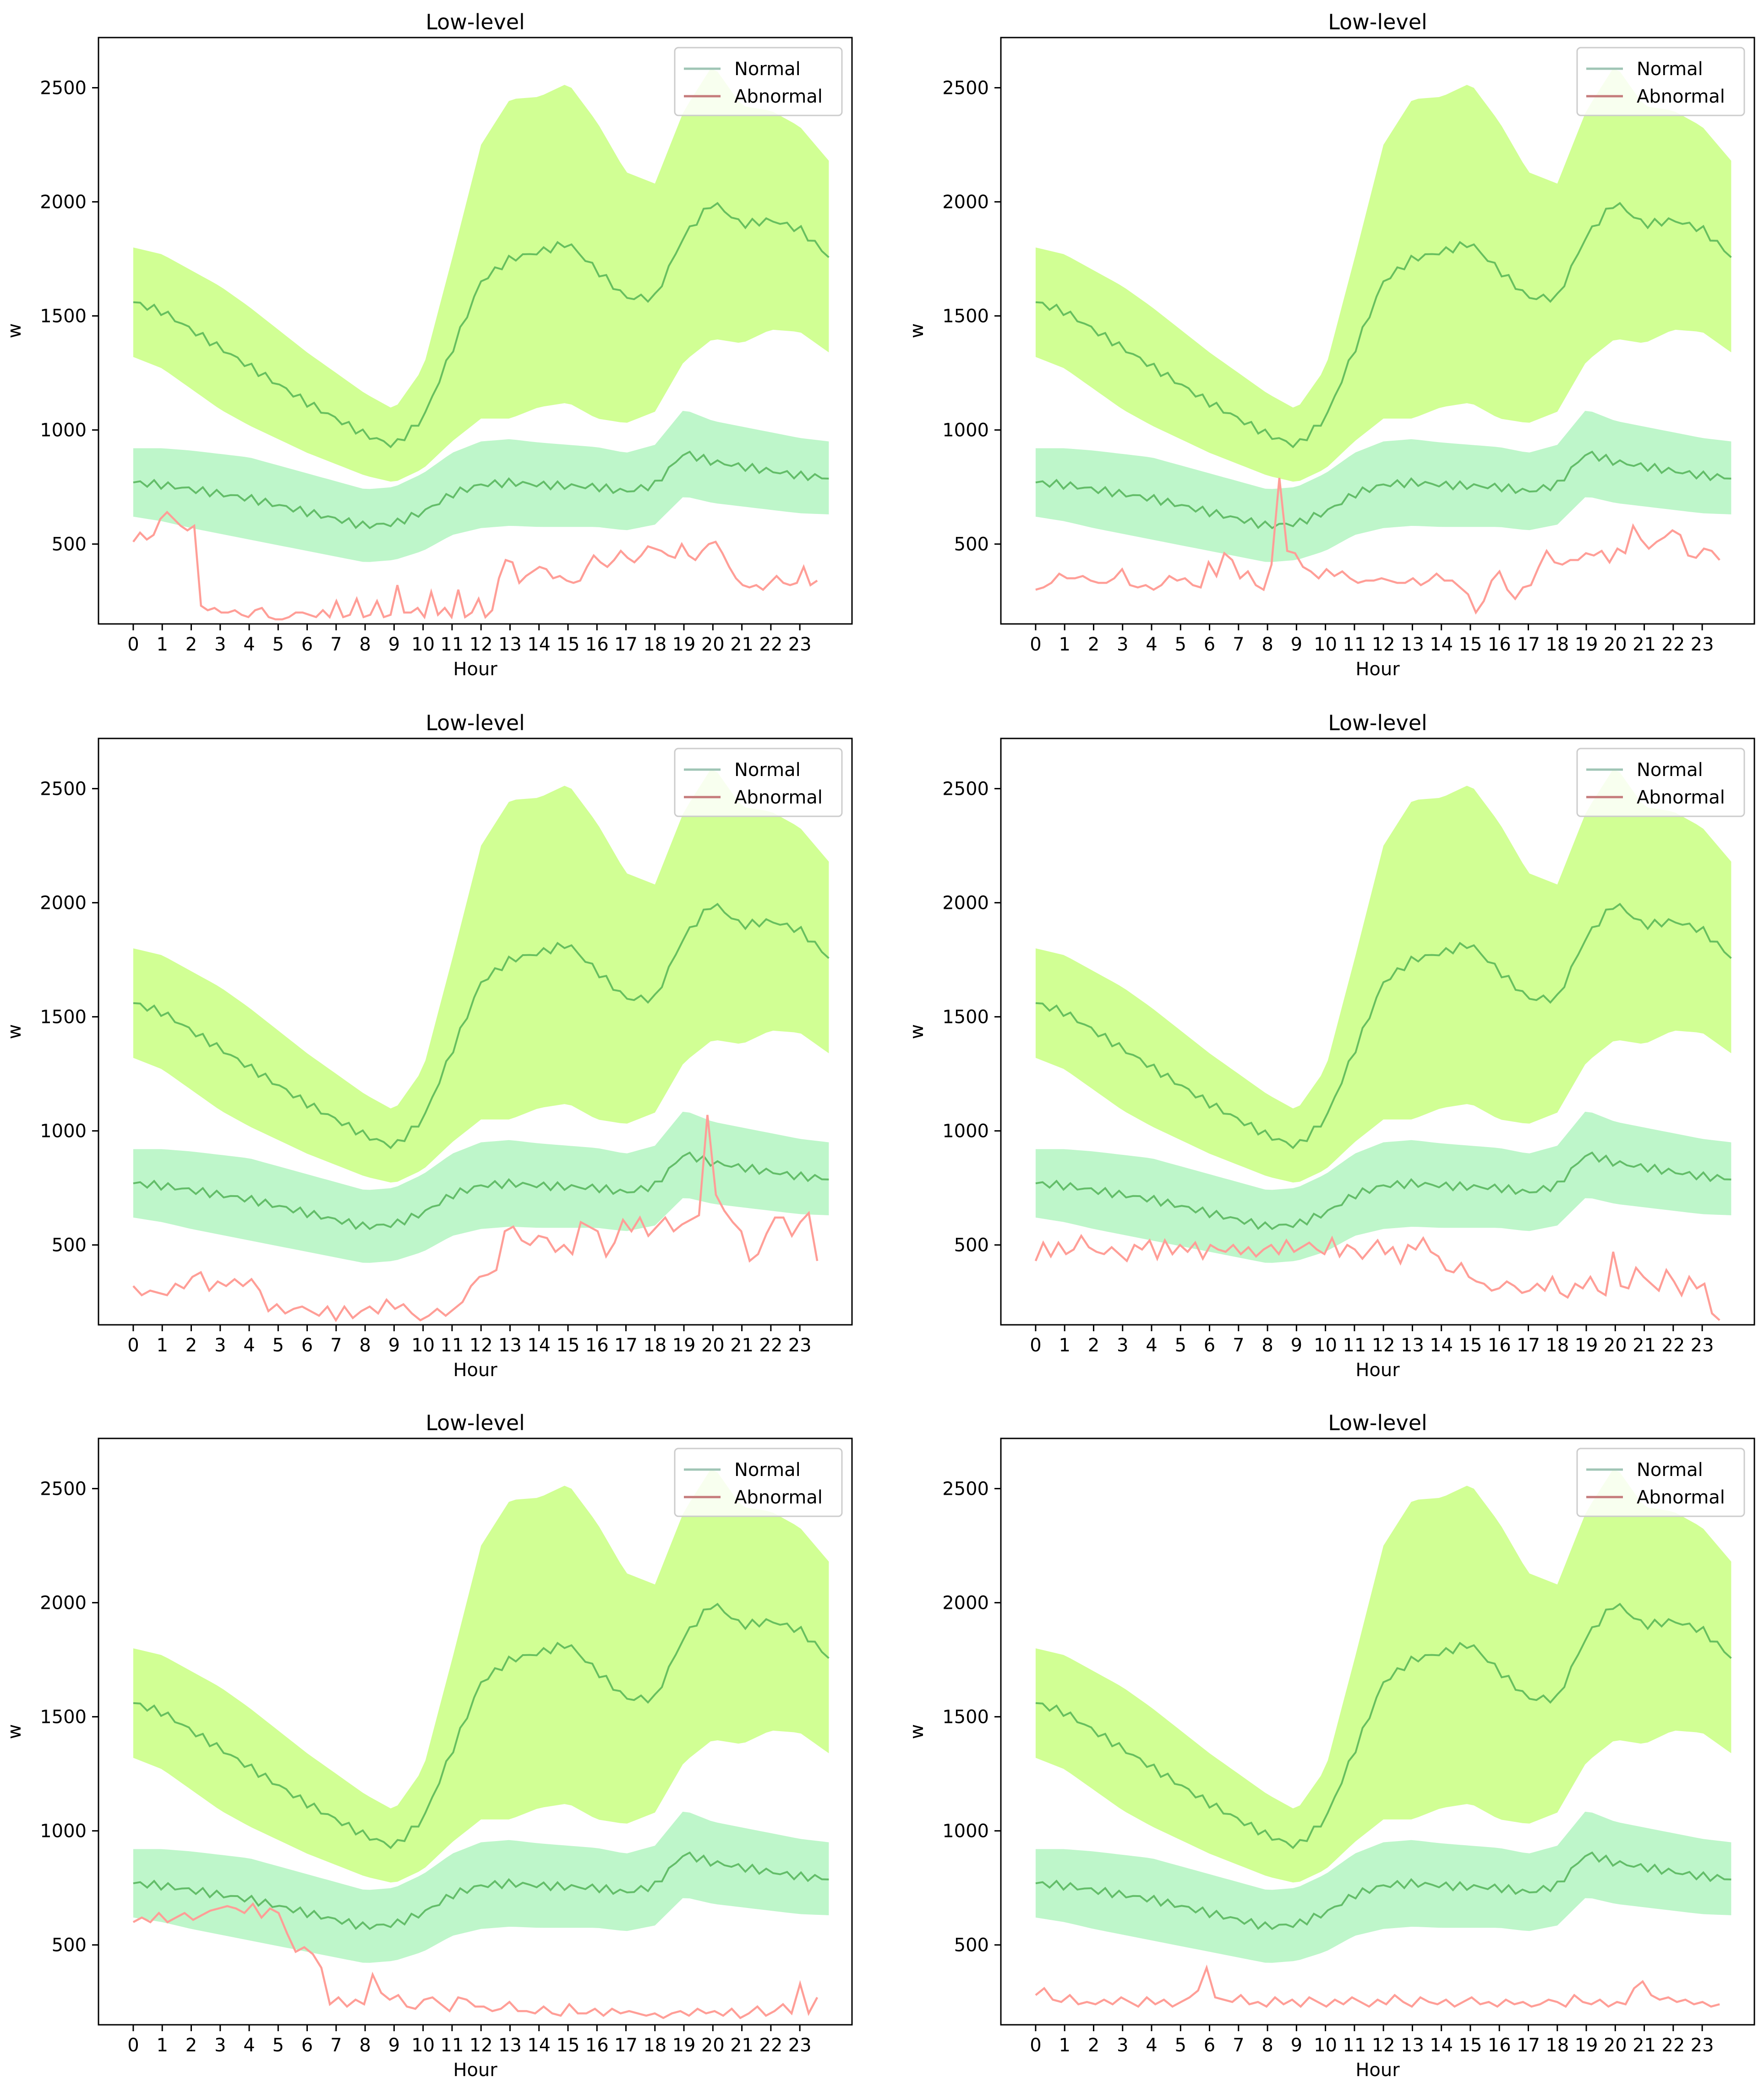  Describe the element at coordinates (965, 1489) in the screenshot. I see `y-tick-label: 2500` at that location.